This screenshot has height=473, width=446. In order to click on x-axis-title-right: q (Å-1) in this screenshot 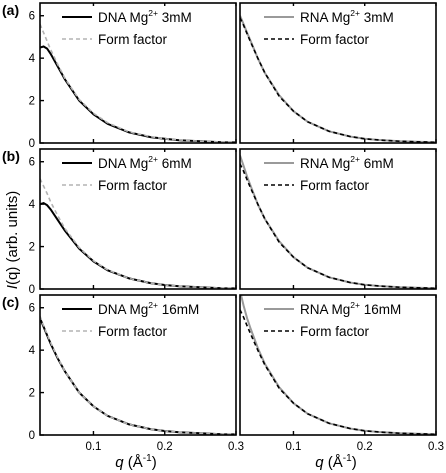, I will do `click(335, 462)`.